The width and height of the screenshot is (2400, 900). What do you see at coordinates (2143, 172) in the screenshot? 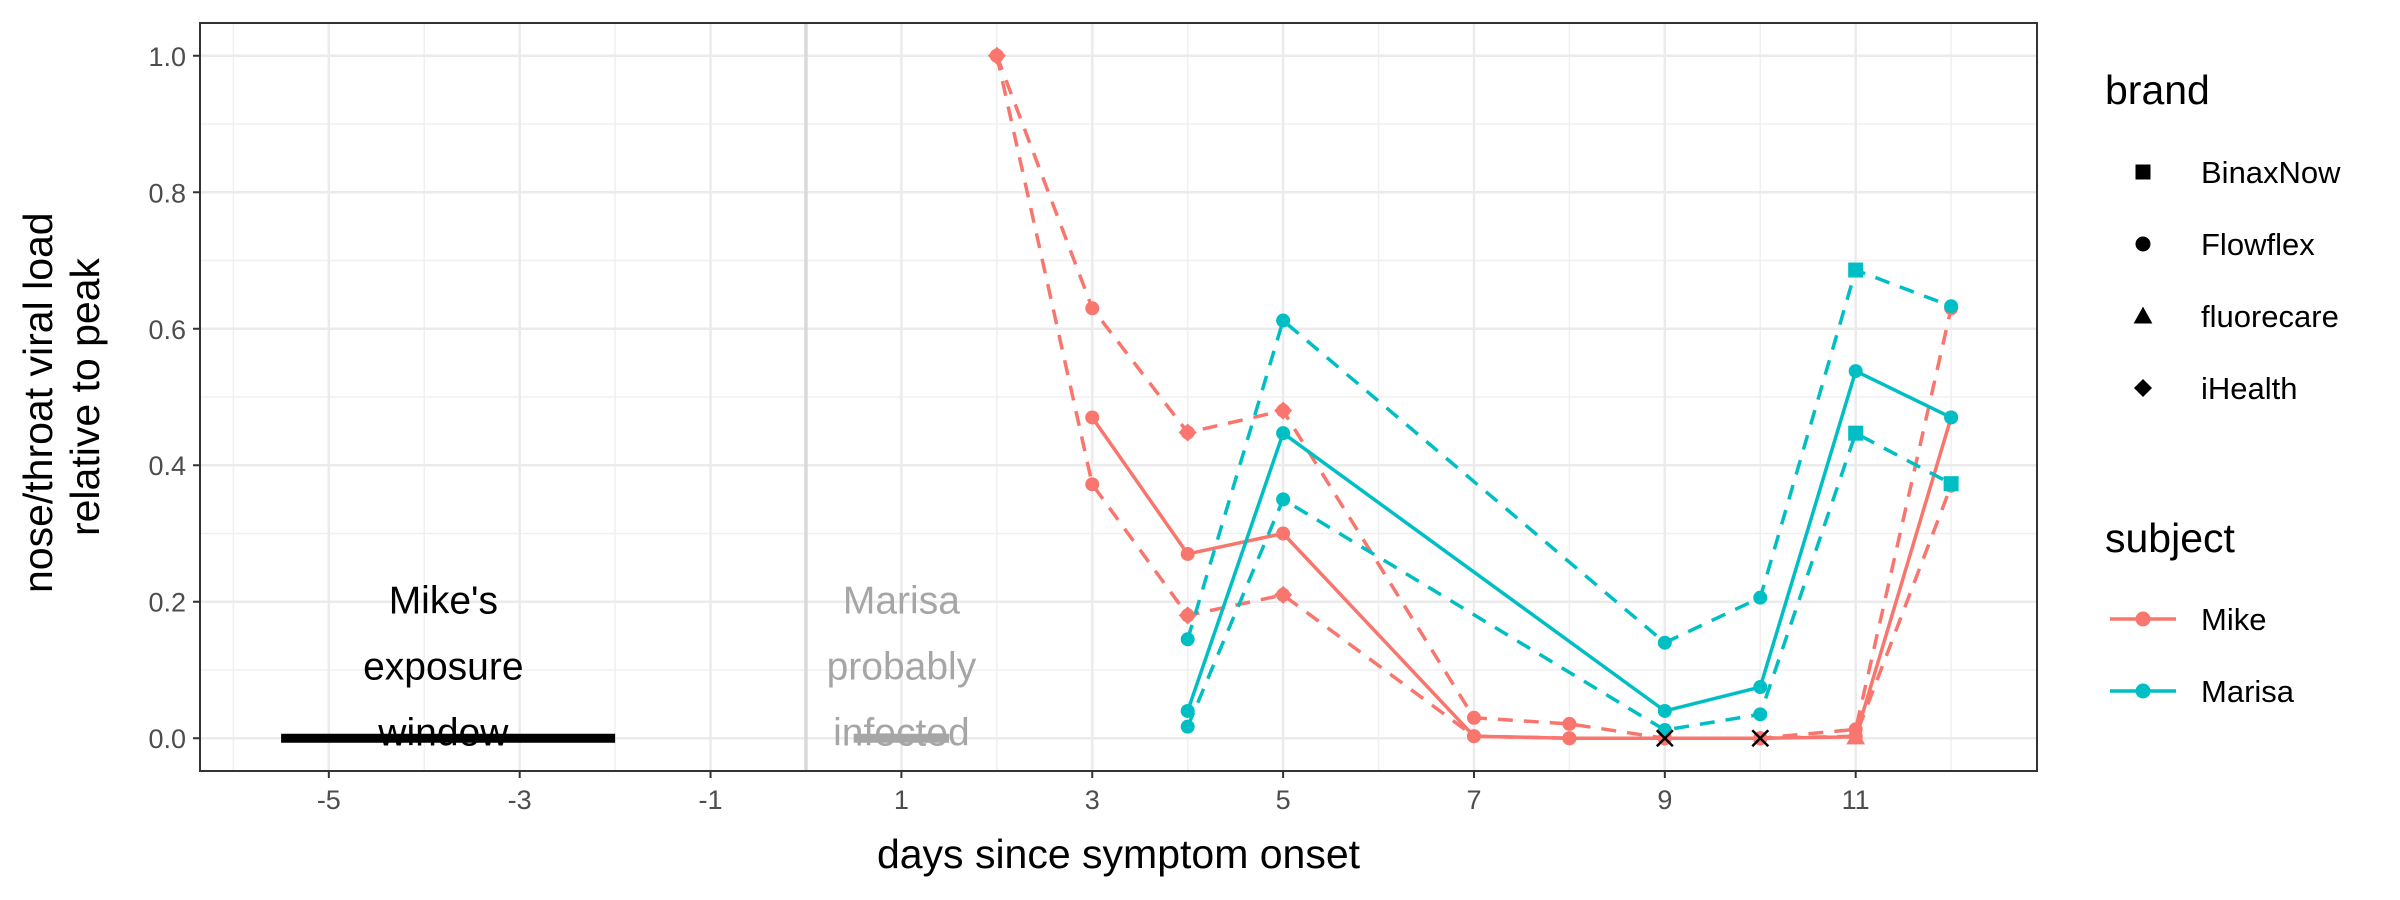
I see `legend-brand-key-square` at bounding box center [2143, 172].